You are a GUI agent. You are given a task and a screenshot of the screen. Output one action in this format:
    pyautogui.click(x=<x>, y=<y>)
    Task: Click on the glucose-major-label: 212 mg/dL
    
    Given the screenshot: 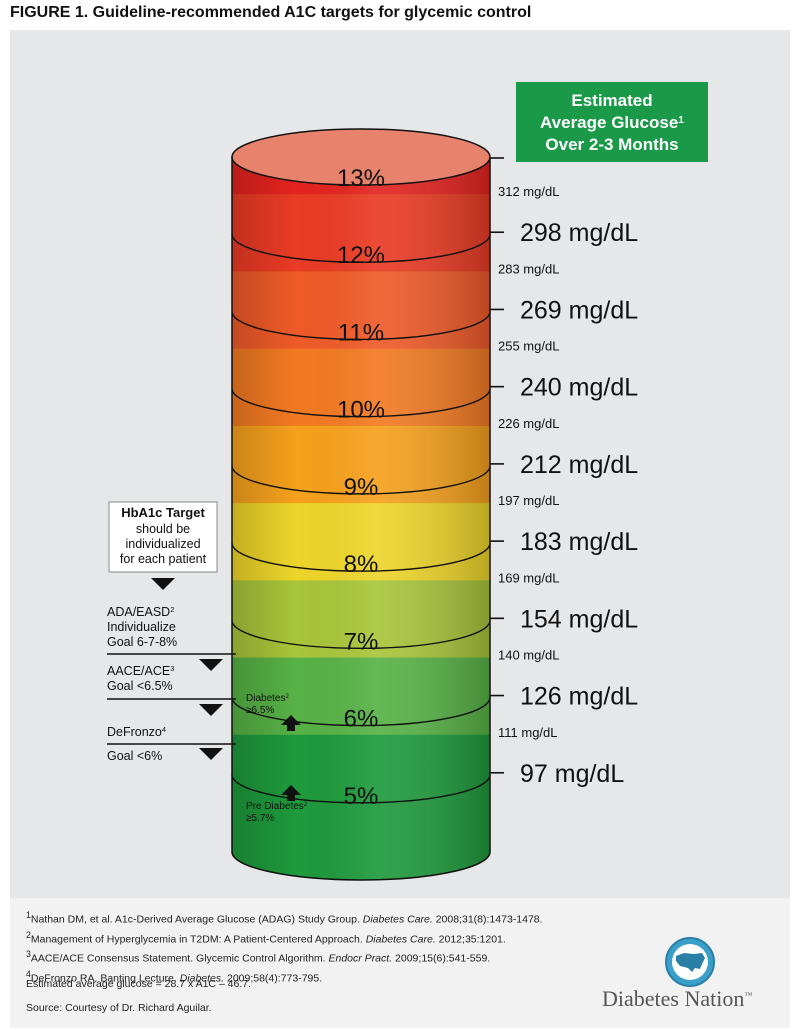 What is the action you would take?
    pyautogui.click(x=579, y=465)
    